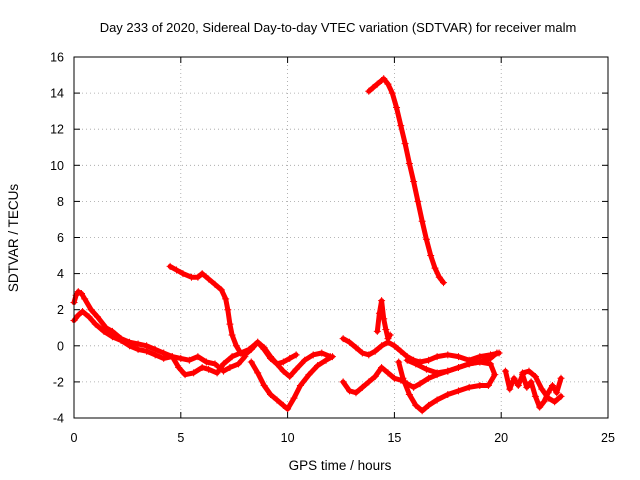 The image size is (640, 480). What do you see at coordinates (57, 58) in the screenshot?
I see `y-tick-label: 16` at bounding box center [57, 58].